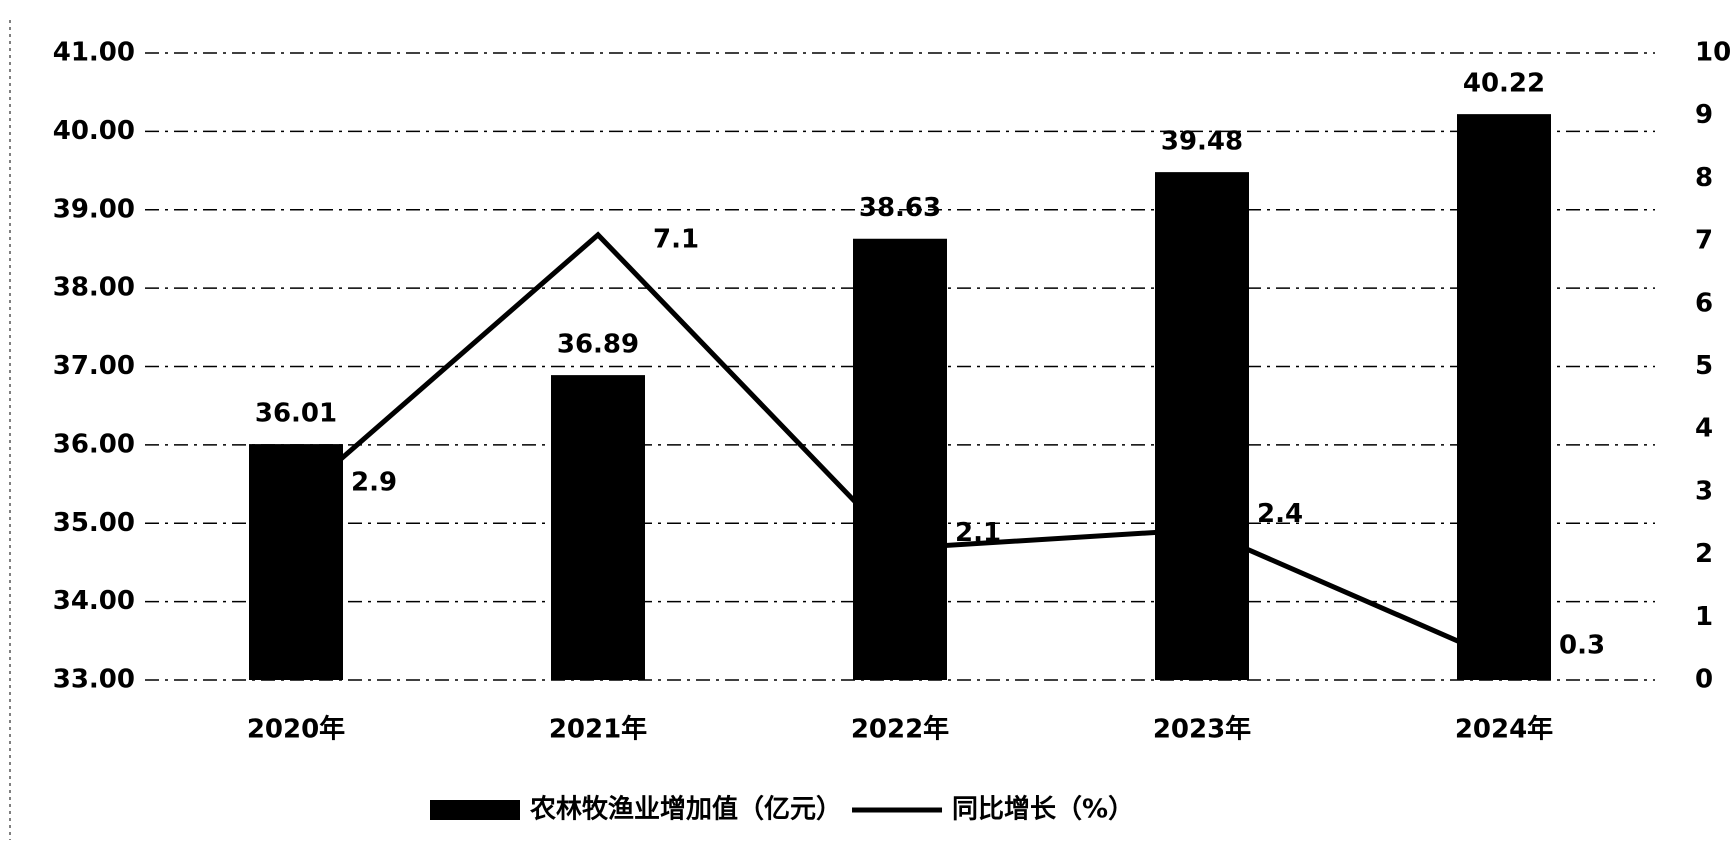  What do you see at coordinates (598, 345) in the screenshot?
I see `bar-value-label: 36.89` at bounding box center [598, 345].